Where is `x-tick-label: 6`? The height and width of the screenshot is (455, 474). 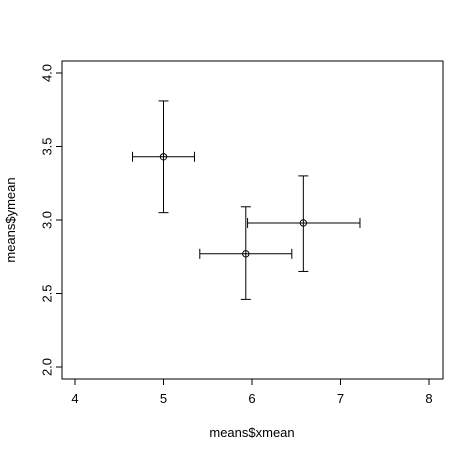 x-tick-label: 6 is located at coordinates (251, 398).